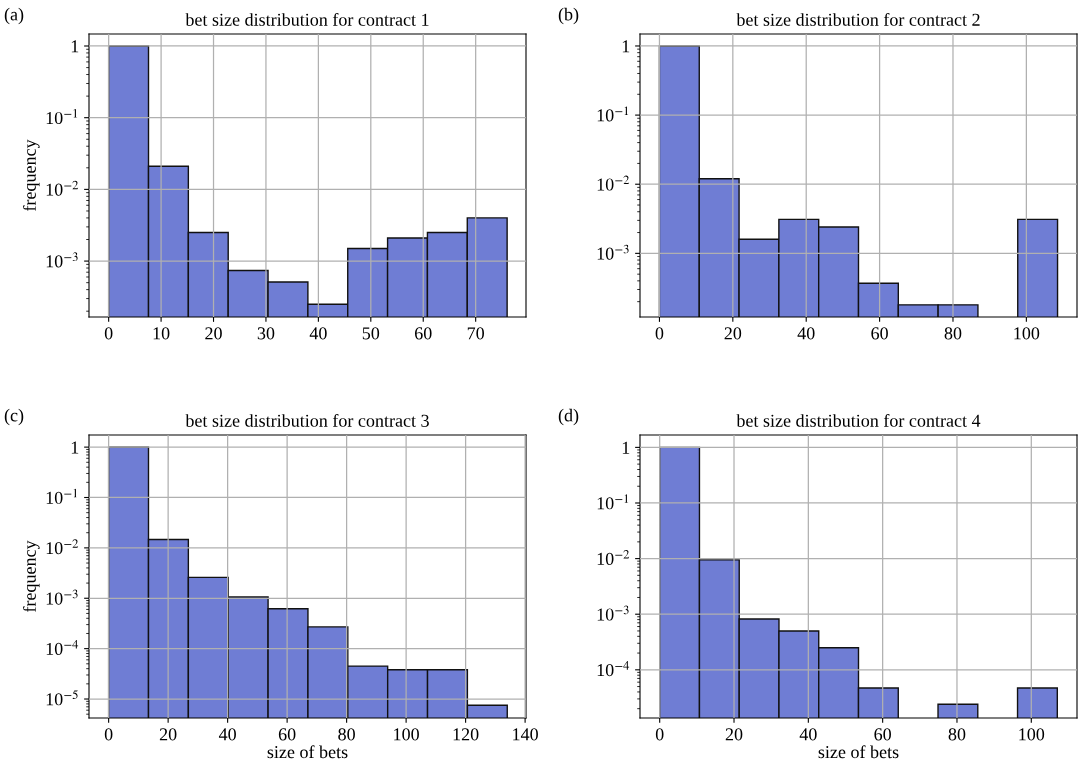 The height and width of the screenshot is (779, 1079). Describe the element at coordinates (568, 417) in the screenshot. I see `text: (d)` at that location.